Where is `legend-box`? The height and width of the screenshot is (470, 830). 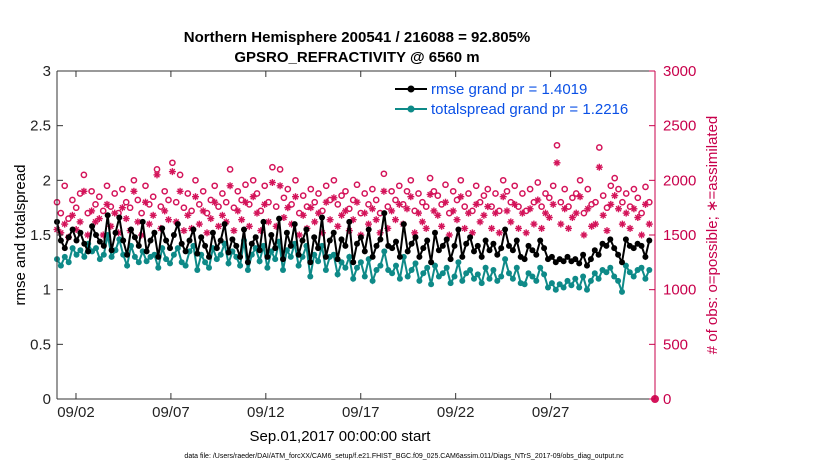
legend-box is located at coordinates (520, 98).